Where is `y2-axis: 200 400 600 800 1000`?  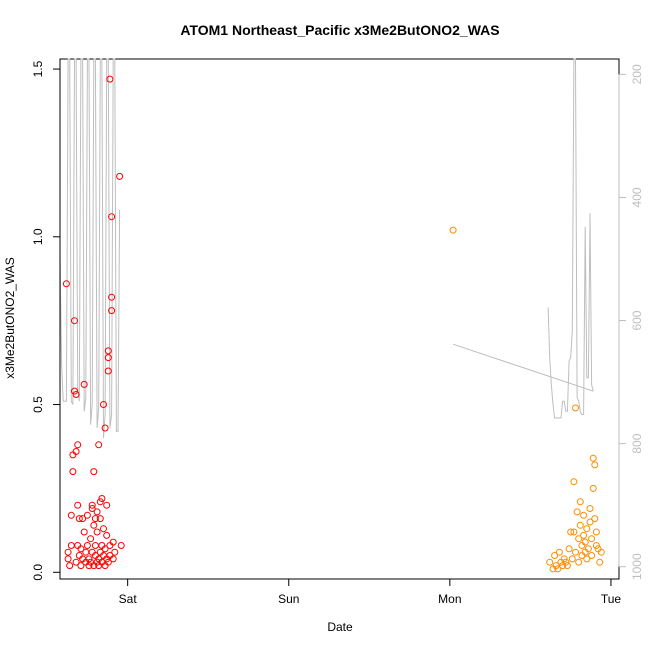
y2-axis: 200 400 600 800 1000 is located at coordinates (631, 322).